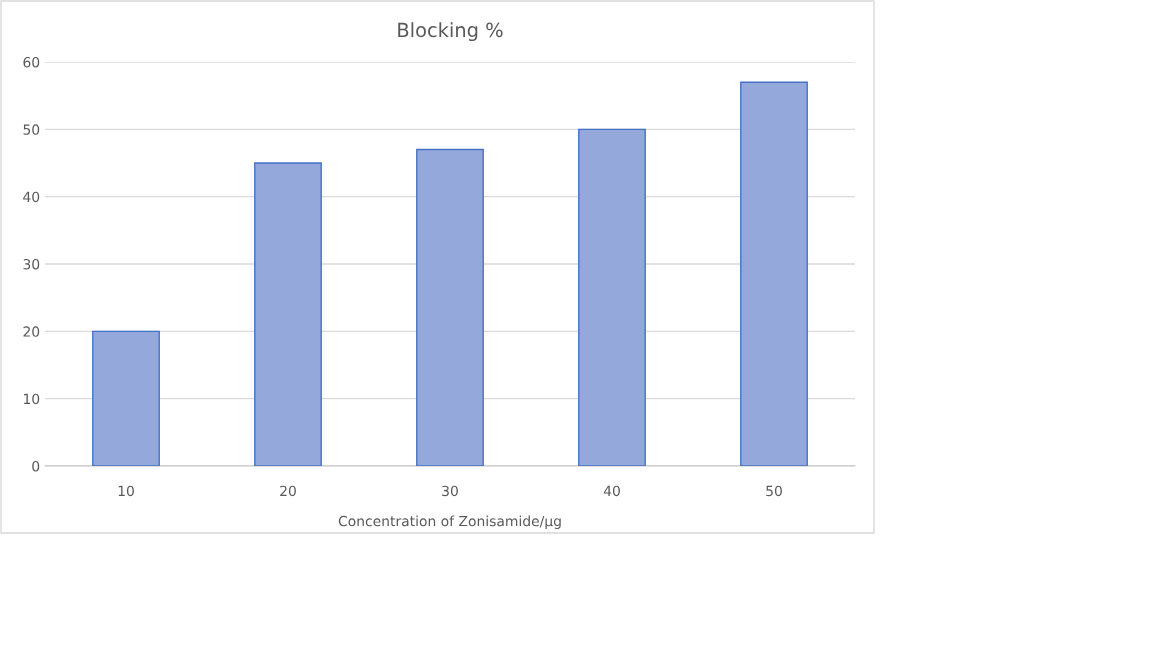  Describe the element at coordinates (31, 129) in the screenshot. I see `y-tick-label: 50` at that location.